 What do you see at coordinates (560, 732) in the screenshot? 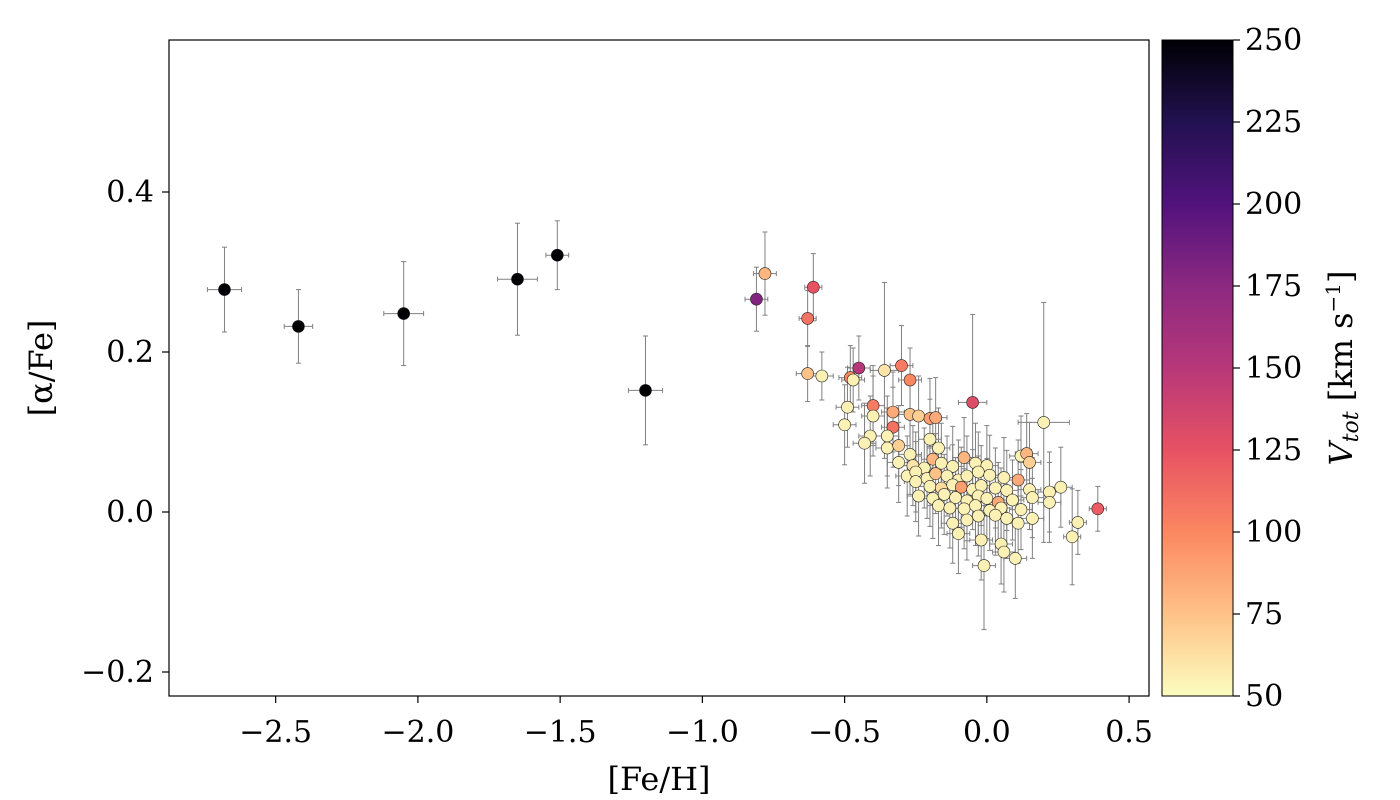
I see `x-tick-label: −1.5` at bounding box center [560, 732].